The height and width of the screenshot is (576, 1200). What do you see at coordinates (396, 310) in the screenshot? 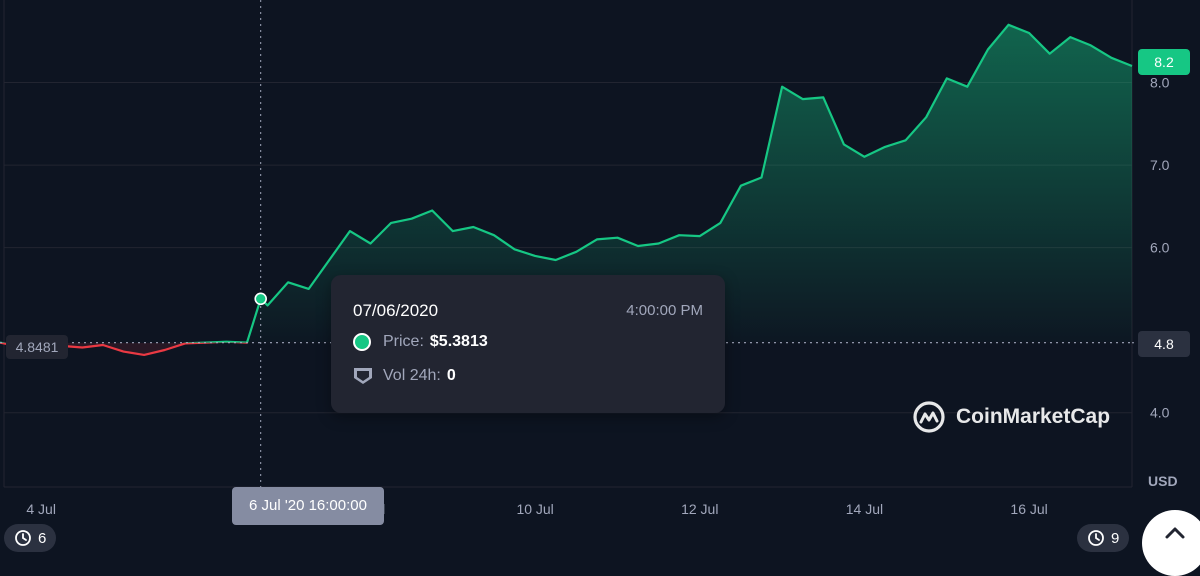
I see `tooltip-date: 07/06/2020` at bounding box center [396, 310].